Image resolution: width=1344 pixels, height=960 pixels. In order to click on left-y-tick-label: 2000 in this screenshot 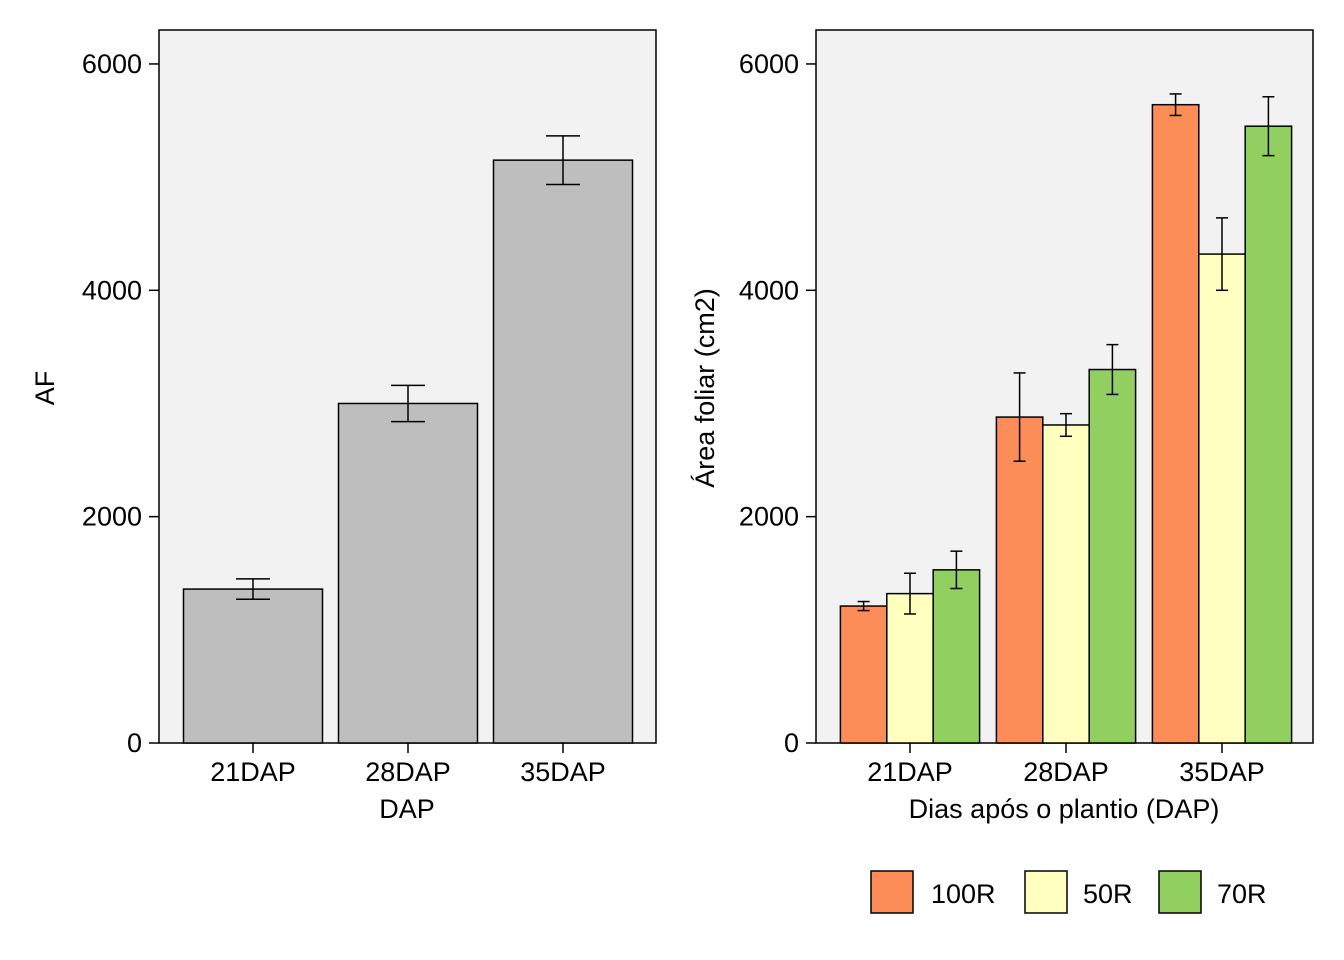, I will do `click(112, 517)`.